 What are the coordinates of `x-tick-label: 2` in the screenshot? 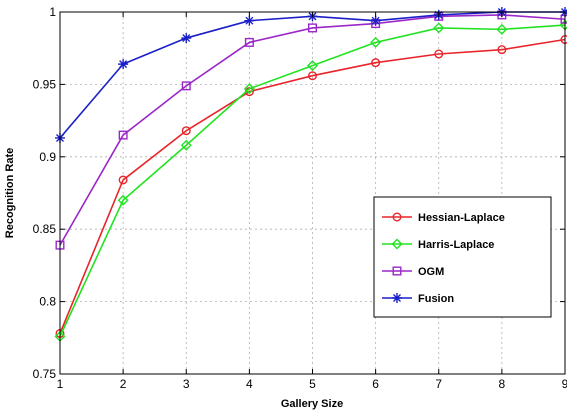 It's located at (123, 384).